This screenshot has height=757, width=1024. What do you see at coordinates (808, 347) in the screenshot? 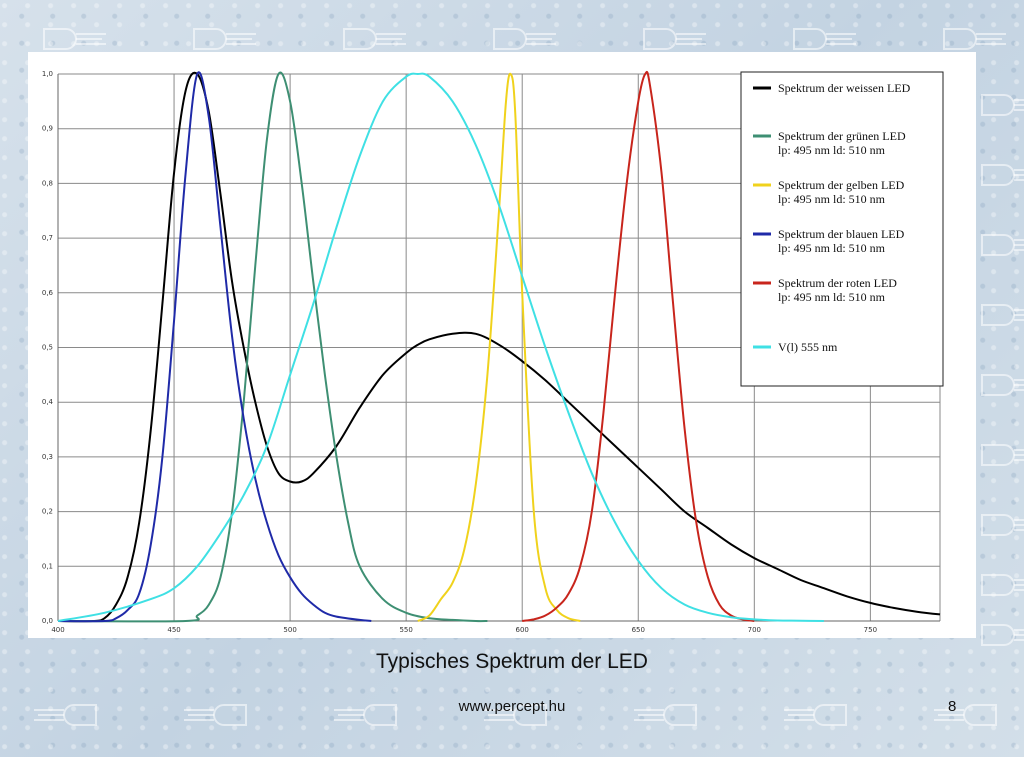
I see `legend-label: V(l) 555 nm` at bounding box center [808, 347].